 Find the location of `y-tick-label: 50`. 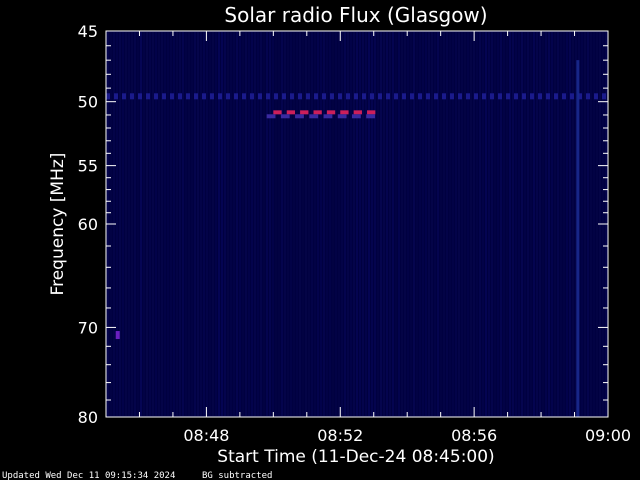

y-tick-label: 50 is located at coordinates (88, 102).